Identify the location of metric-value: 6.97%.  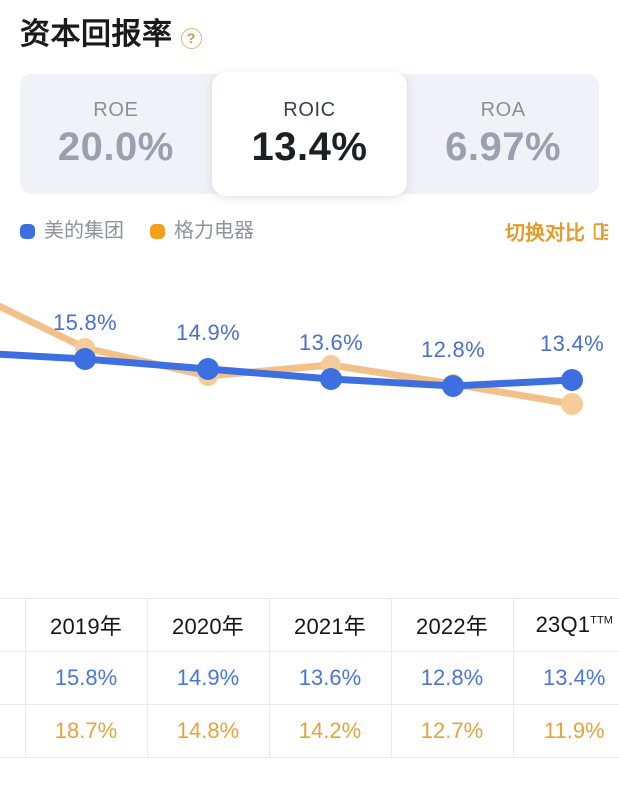
(503, 147).